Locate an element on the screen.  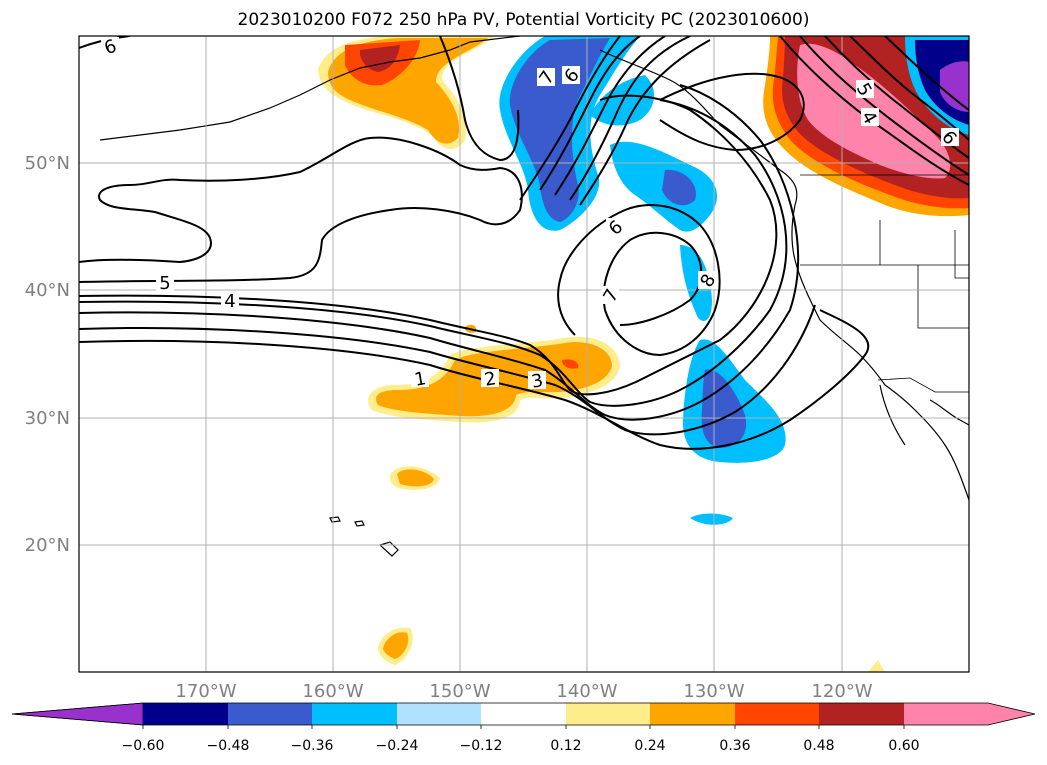
colorbar-tick-label: 0.12 is located at coordinates (565, 746).